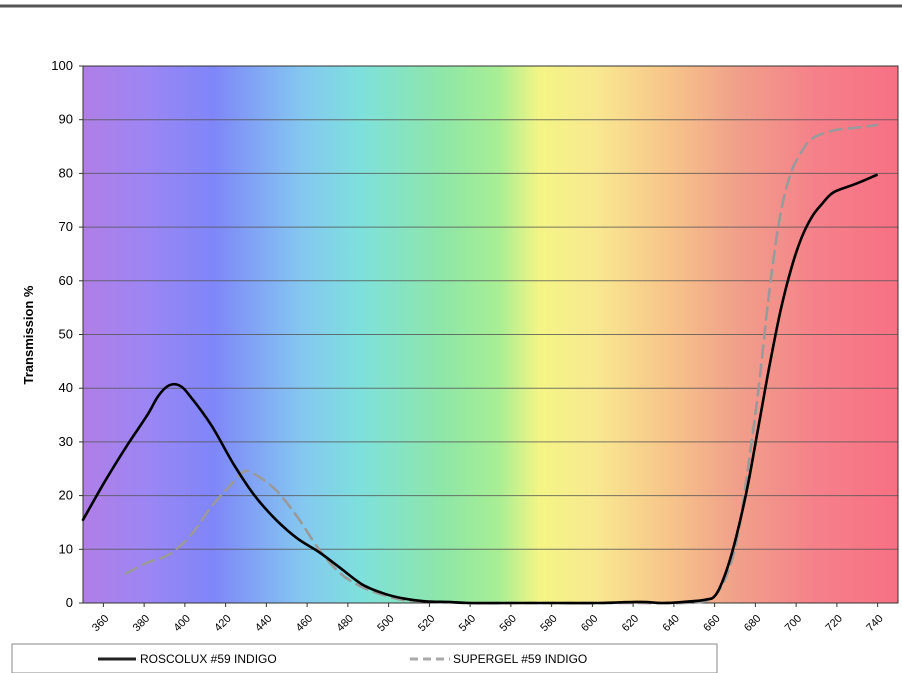  What do you see at coordinates (28, 334) in the screenshot?
I see `y-axis-label: Transmission %` at bounding box center [28, 334].